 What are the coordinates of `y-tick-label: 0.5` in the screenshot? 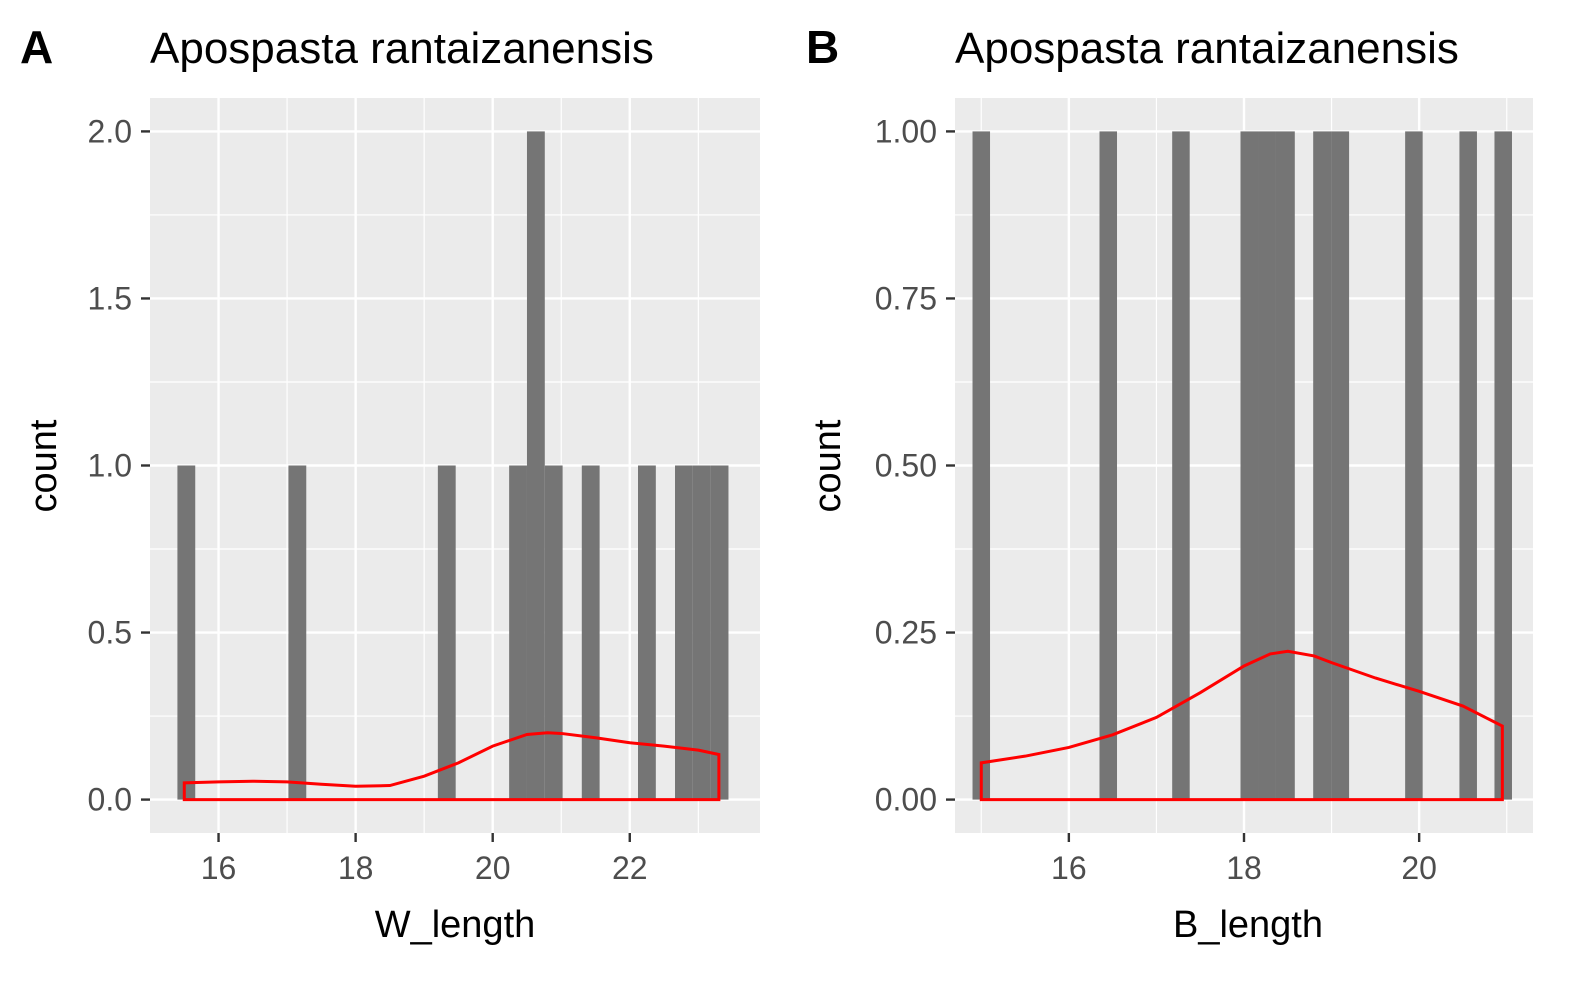 It's located at (110, 633).